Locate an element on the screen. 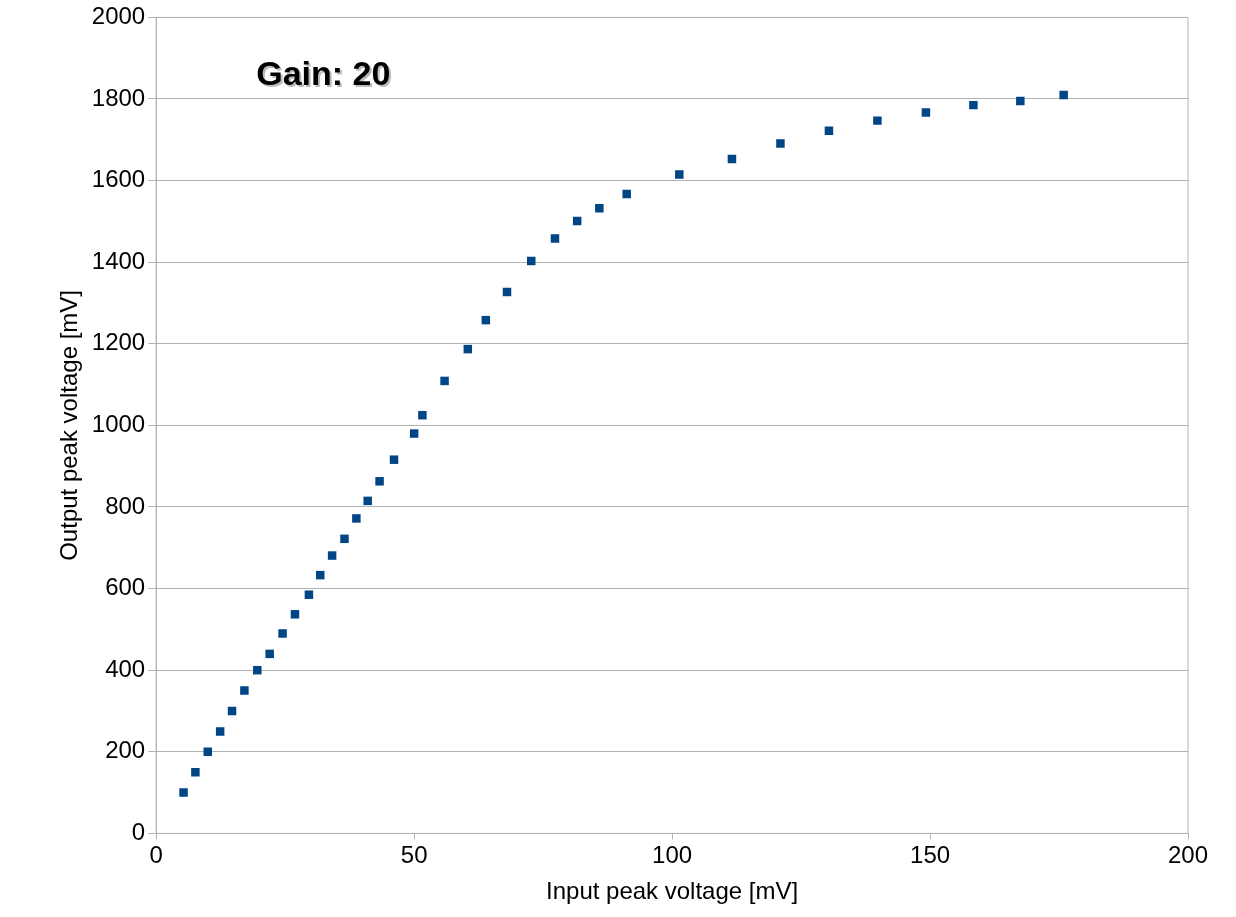 This screenshot has height=917, width=1236. x-tick-label: 50 is located at coordinates (414, 855).